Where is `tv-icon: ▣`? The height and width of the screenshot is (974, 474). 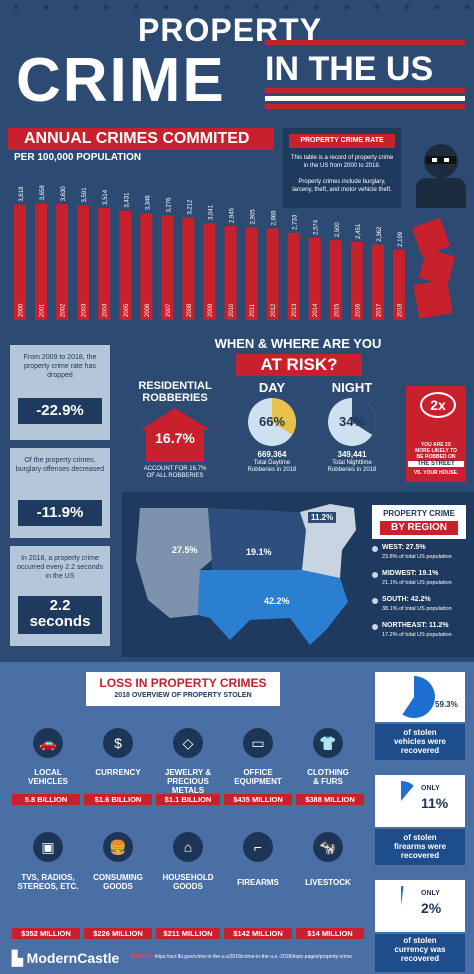 tv-icon: ▣ is located at coordinates (48, 847).